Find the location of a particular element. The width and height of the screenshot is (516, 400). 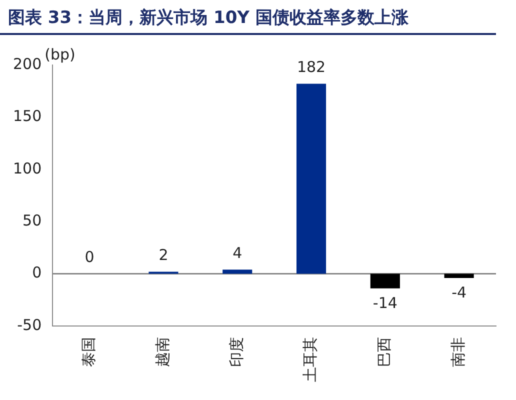

x-tick-label: 南非 is located at coordinates (457, 352).